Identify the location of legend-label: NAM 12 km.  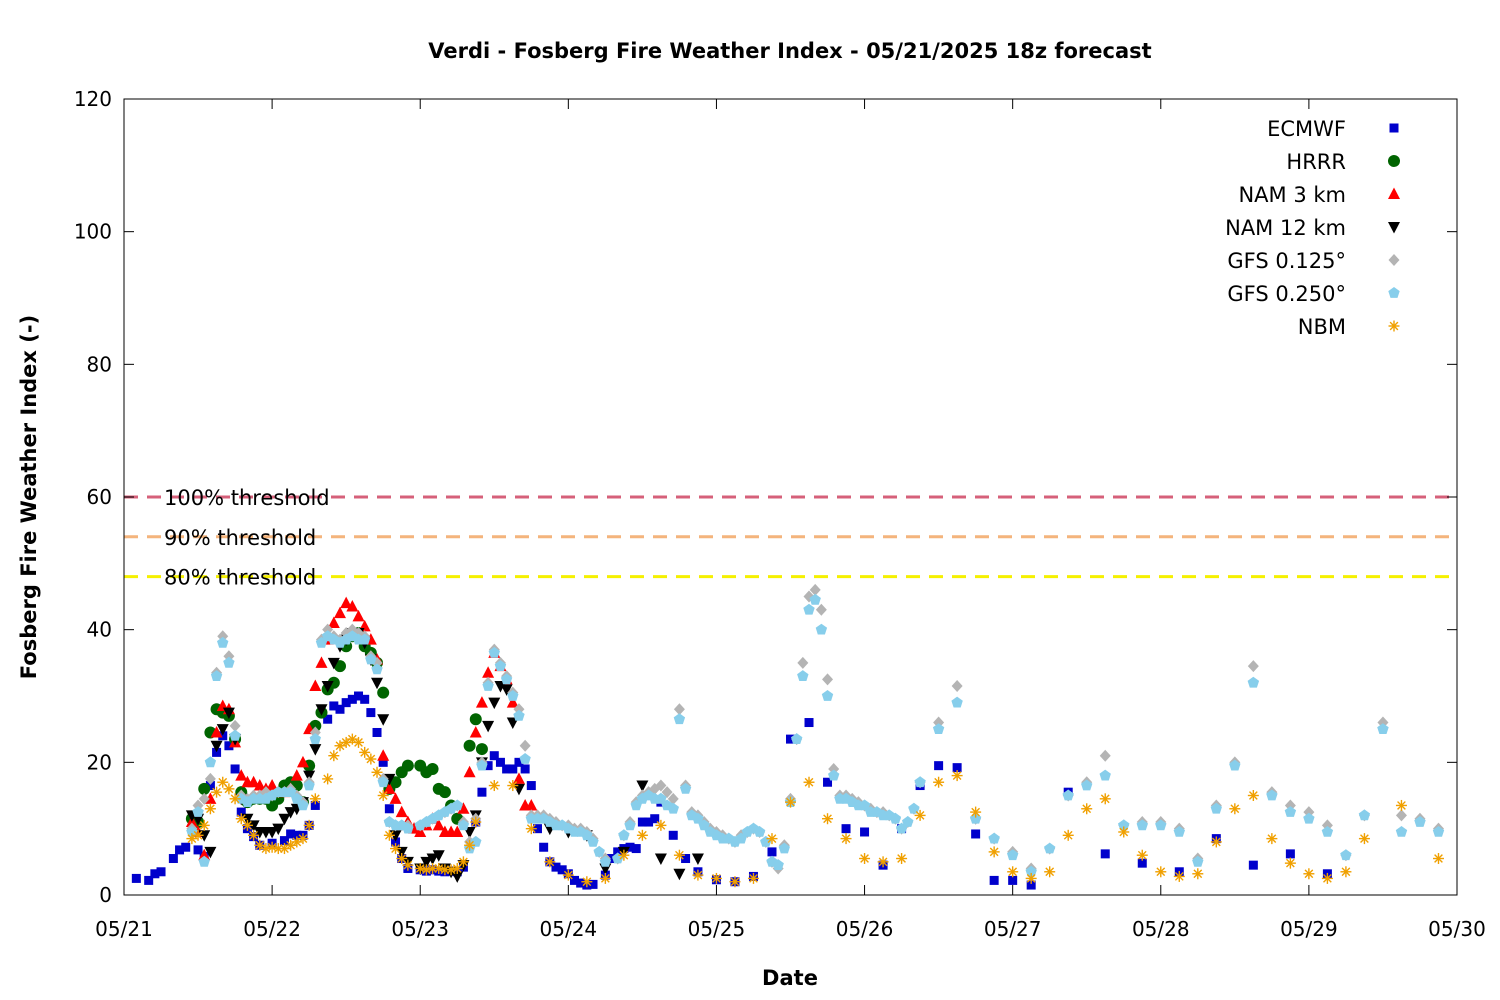
(1285, 228).